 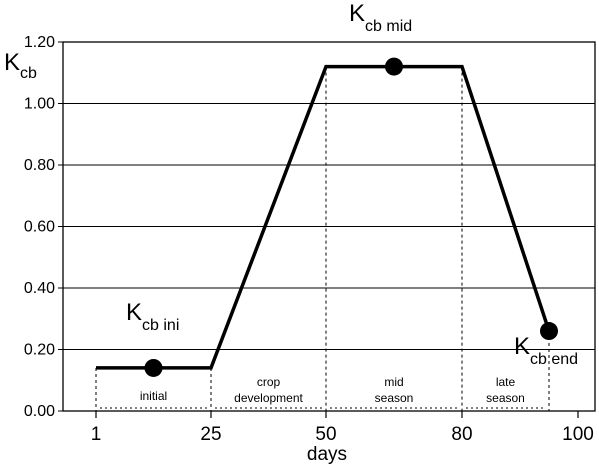 What do you see at coordinates (505, 398) in the screenshot?
I see `stage-label-3-1: season` at bounding box center [505, 398].